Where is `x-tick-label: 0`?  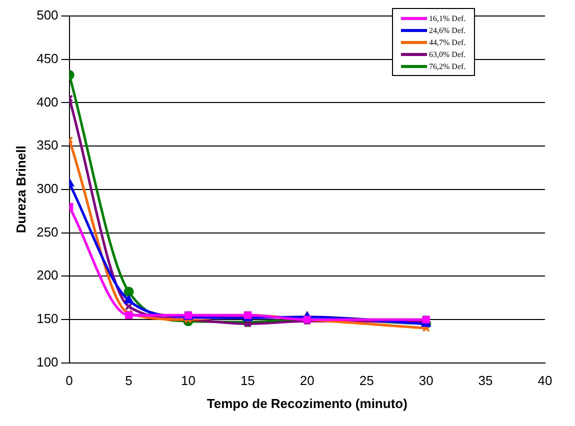 x-tick-label: 0 is located at coordinates (69, 380).